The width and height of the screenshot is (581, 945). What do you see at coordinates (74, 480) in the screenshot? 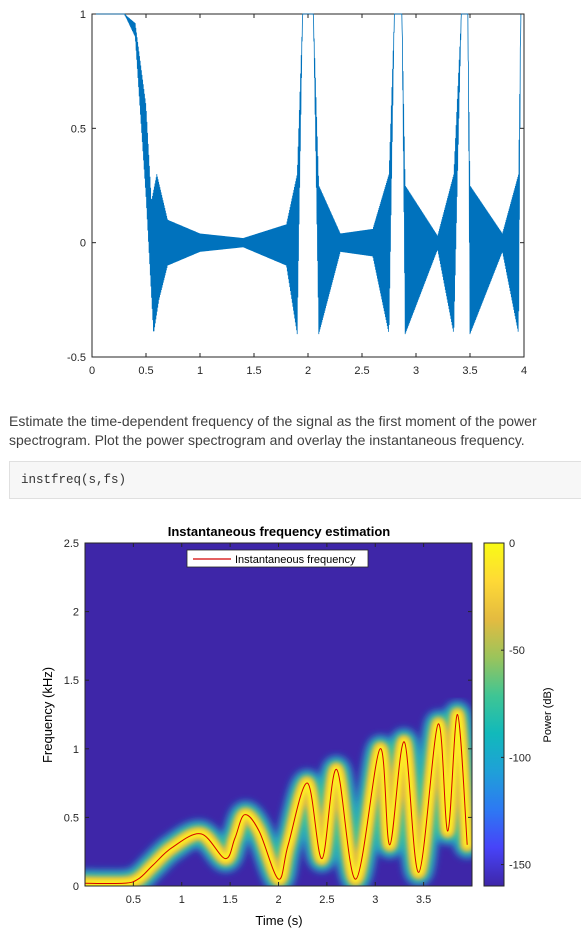
I see `code-text: instfreq(s,fs)` at bounding box center [74, 480].